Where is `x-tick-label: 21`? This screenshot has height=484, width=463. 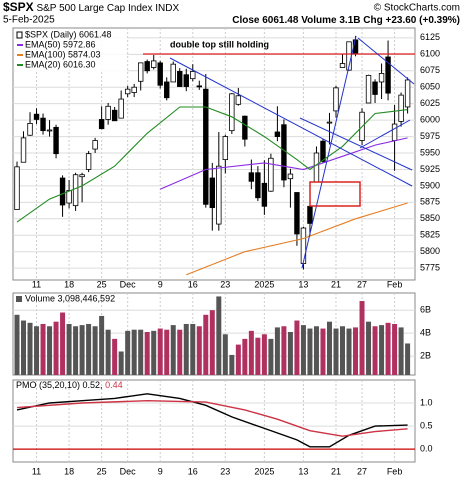 x-tick-label: 21 is located at coordinates (336, 471).